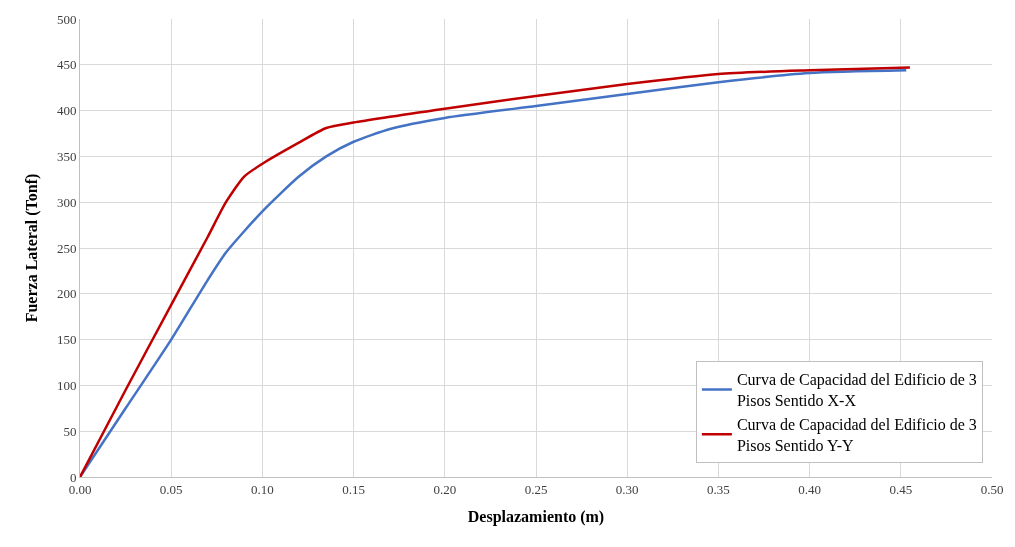 Image resolution: width=1015 pixels, height=547 pixels. I want to click on x-tick-label: 0.35, so click(718, 489).